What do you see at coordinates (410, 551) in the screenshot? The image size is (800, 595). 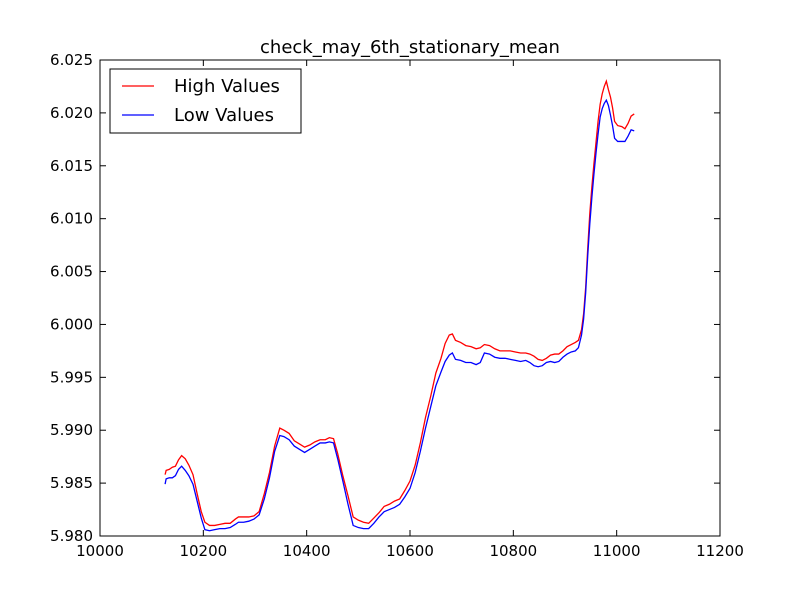 I see `x-tick-label: 10600` at bounding box center [410, 551].